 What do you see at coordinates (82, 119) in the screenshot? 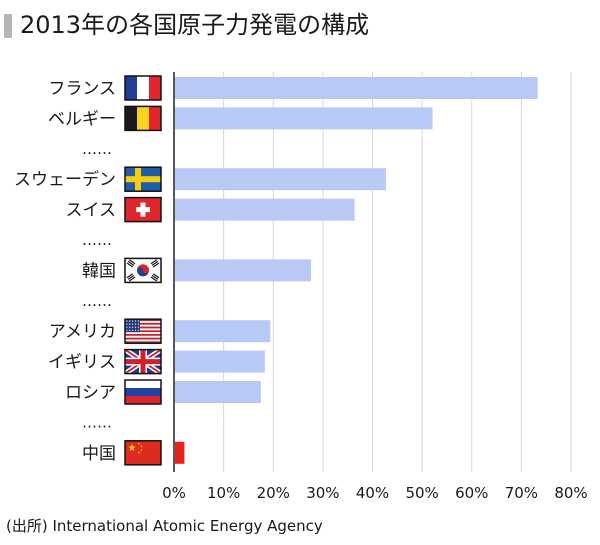
I see `category-label: ベルギー` at bounding box center [82, 119].